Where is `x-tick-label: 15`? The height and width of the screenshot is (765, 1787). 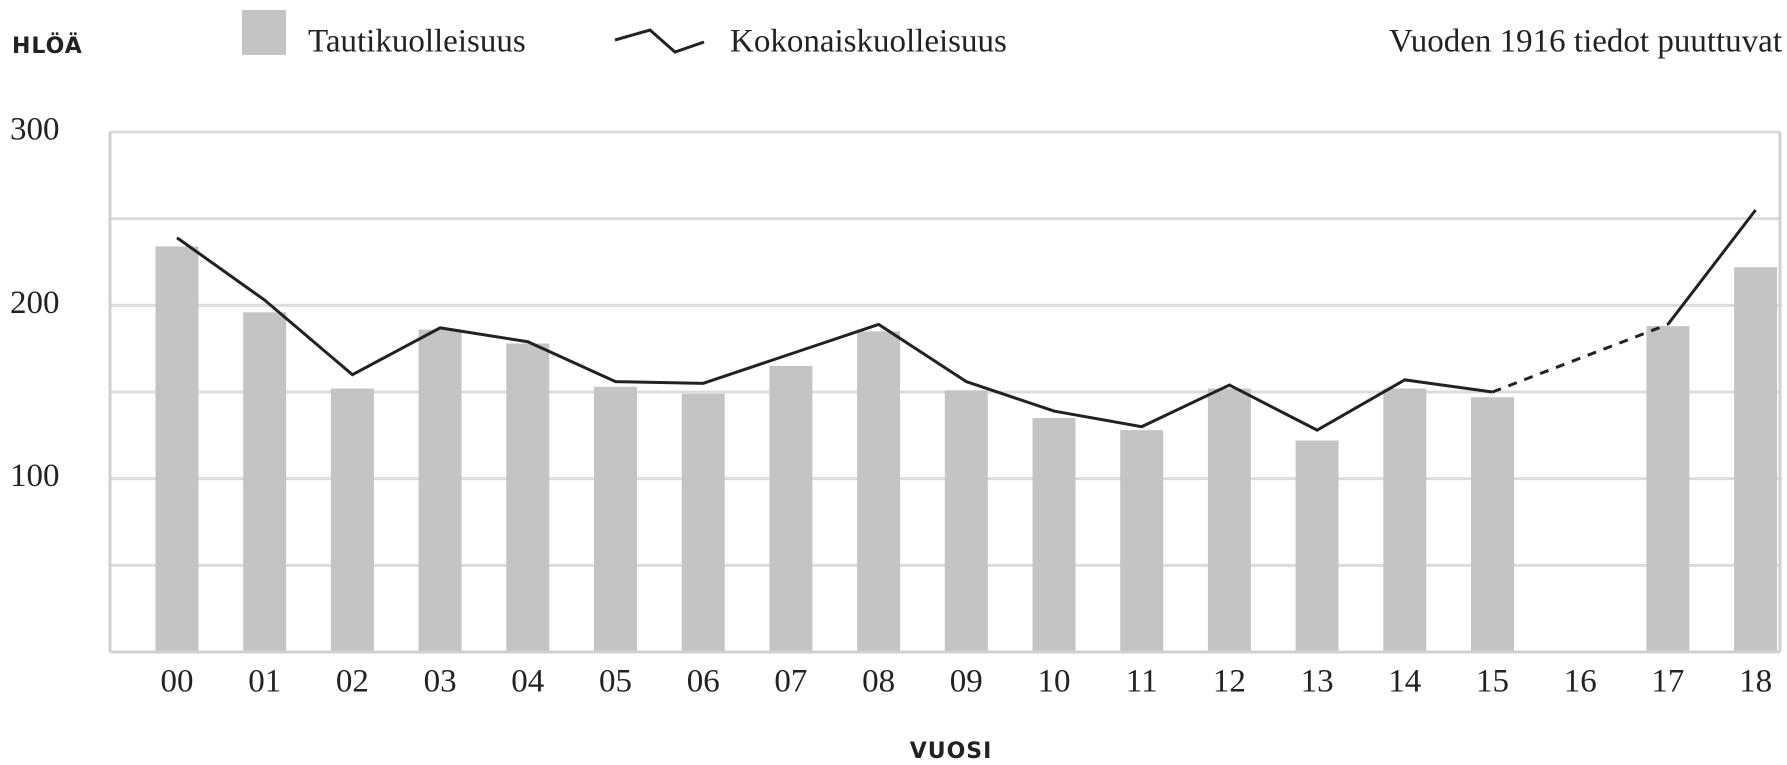 x-tick-label: 15 is located at coordinates (1492, 682).